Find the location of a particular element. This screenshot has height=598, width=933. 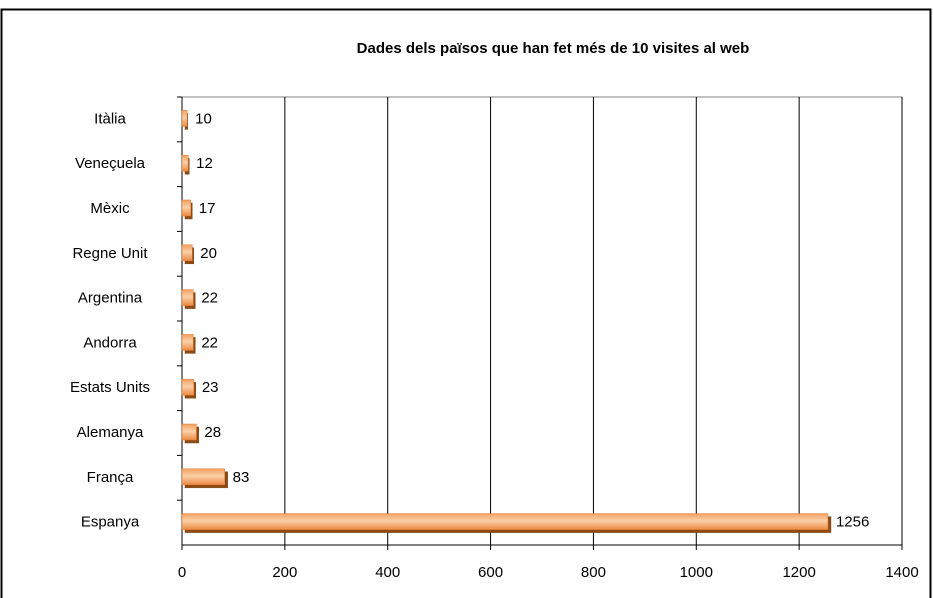

y-tick-label: Andorra is located at coordinates (110, 342).